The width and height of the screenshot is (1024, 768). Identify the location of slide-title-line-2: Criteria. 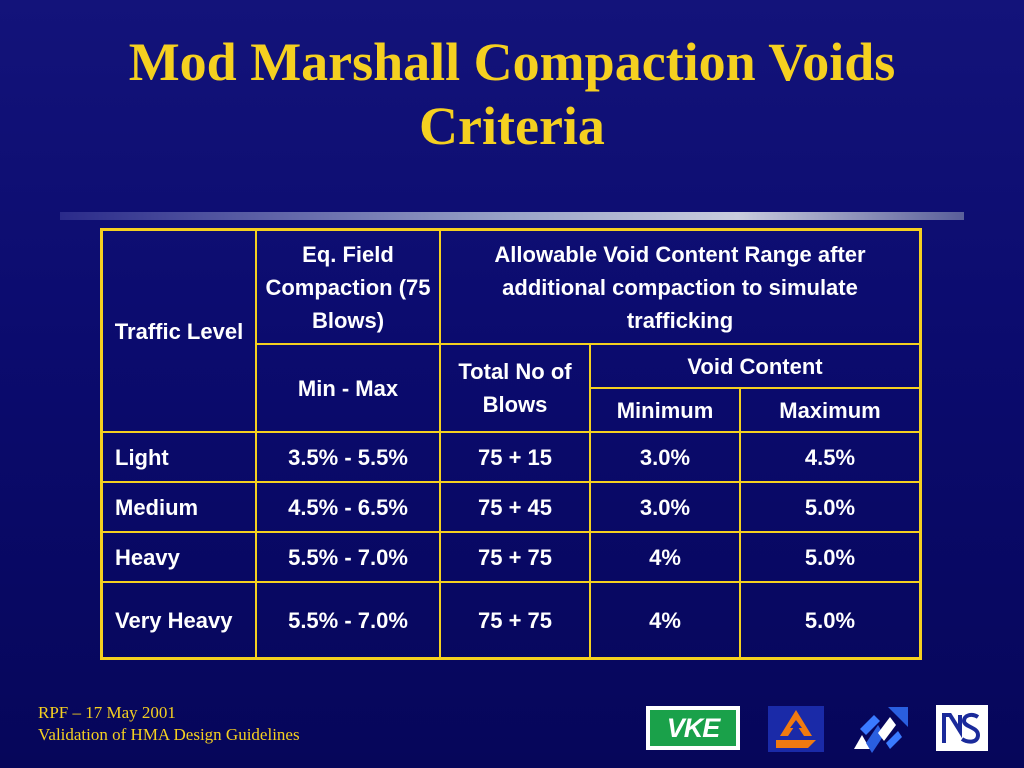
(512, 126).